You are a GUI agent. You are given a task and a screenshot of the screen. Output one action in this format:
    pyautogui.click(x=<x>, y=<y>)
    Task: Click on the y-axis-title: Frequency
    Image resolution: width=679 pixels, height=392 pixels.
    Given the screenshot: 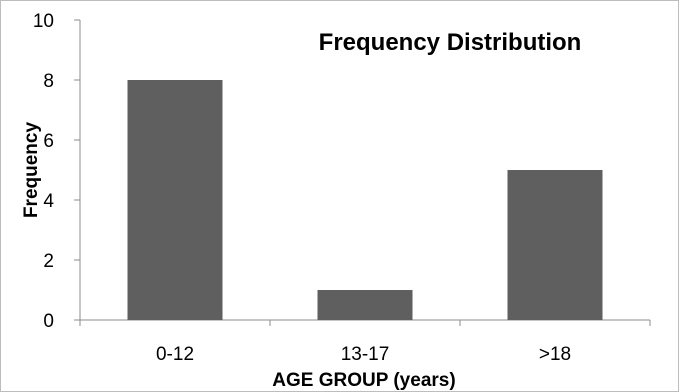 What is the action you would take?
    pyautogui.click(x=31, y=170)
    